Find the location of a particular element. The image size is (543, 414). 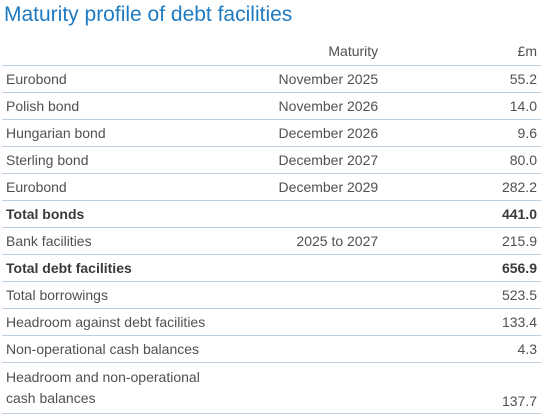

cell-text: Bank facilities is located at coordinates (49, 241).